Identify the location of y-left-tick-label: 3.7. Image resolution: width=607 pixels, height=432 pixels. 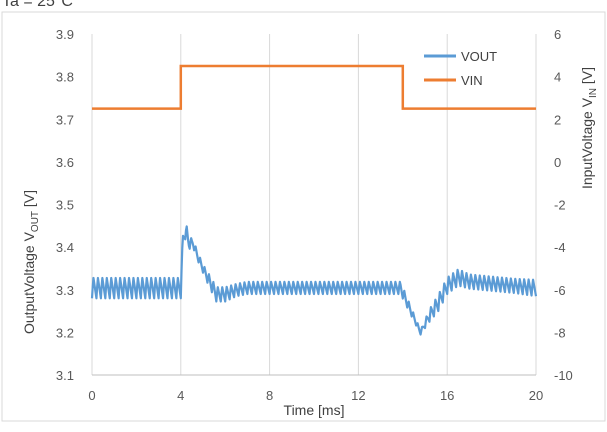
(65, 119).